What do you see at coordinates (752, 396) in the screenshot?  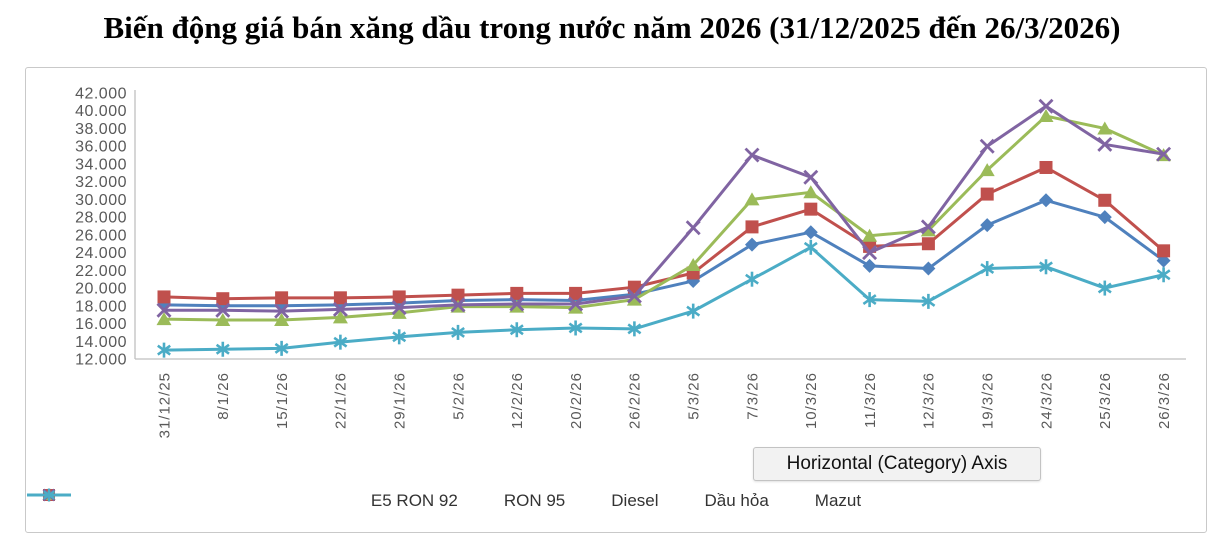 I see `x-axis-tick-label: 7/3/26` at bounding box center [752, 396].